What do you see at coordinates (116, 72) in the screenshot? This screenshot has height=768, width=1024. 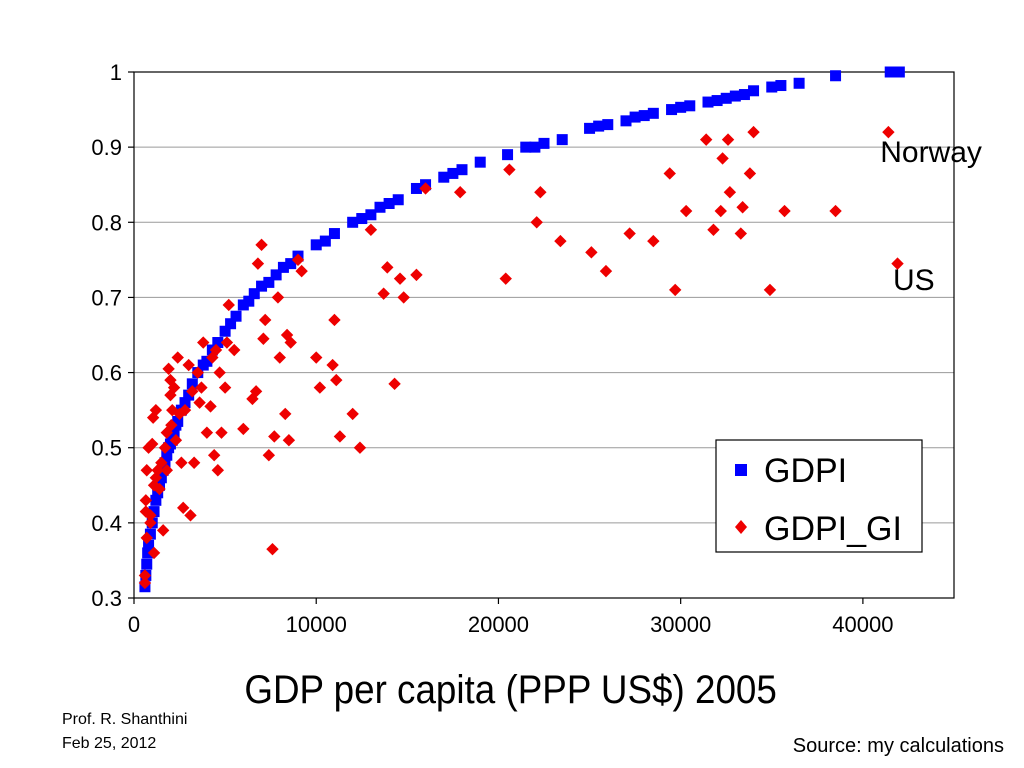 I see `y-tick-label: 1` at bounding box center [116, 72].